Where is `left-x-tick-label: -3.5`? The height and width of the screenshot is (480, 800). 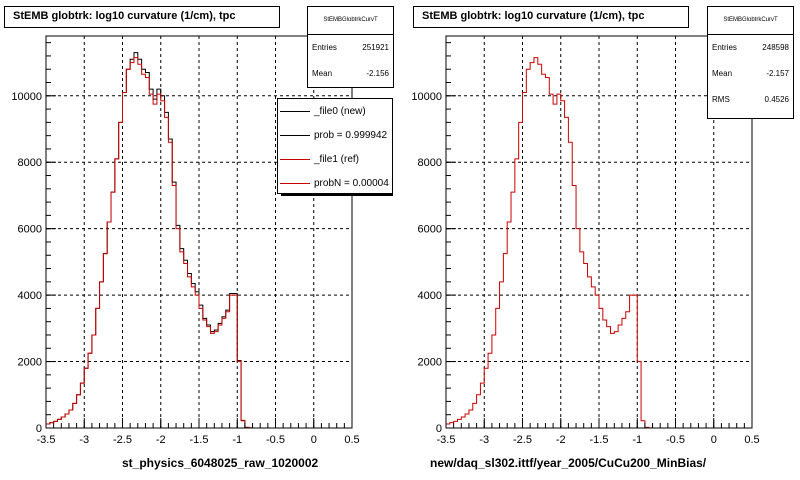
left-x-tick-label: -3.5 is located at coordinates (46, 440).